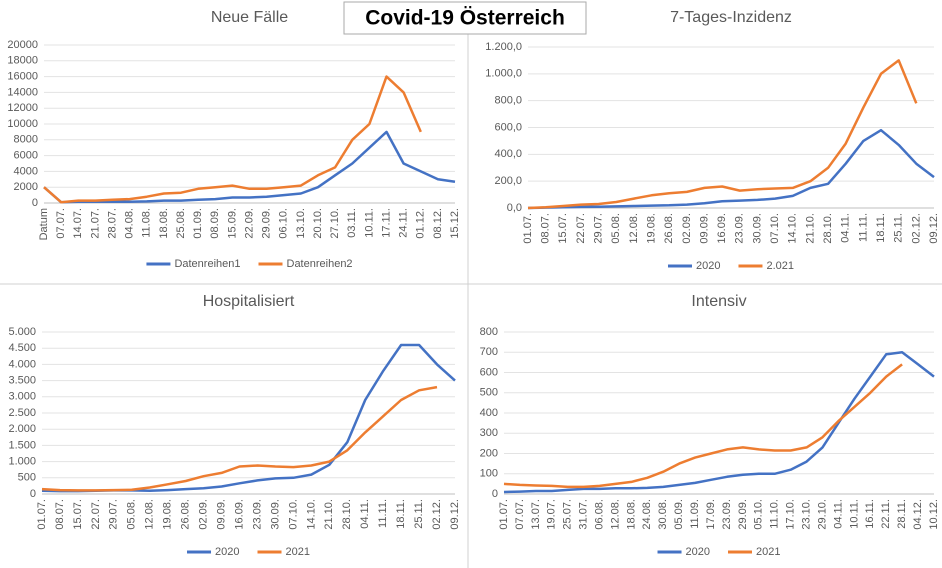  What do you see at coordinates (718, 301) in the screenshot?
I see `chart-title: Intensiv` at bounding box center [718, 301].